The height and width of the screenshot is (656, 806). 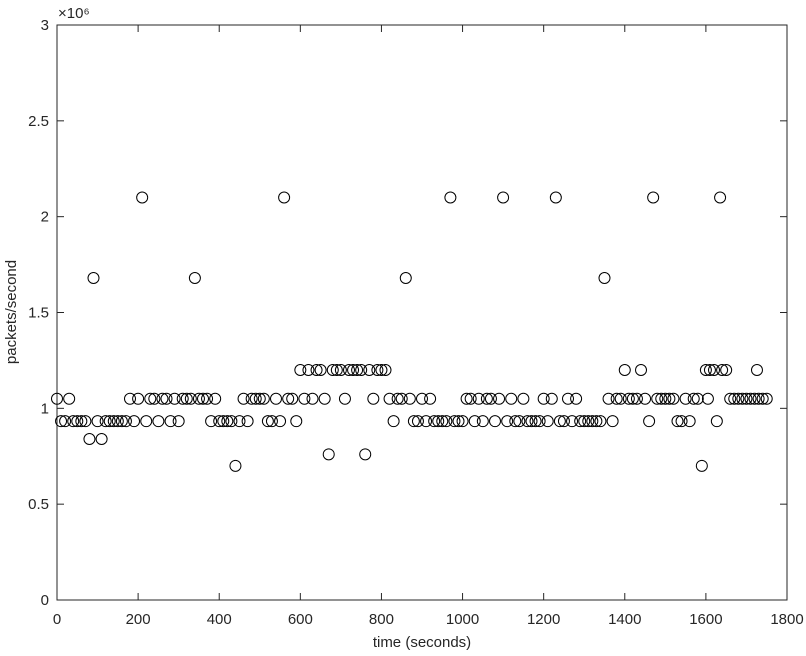 I want to click on y-tick-label: 1, so click(x=45, y=408).